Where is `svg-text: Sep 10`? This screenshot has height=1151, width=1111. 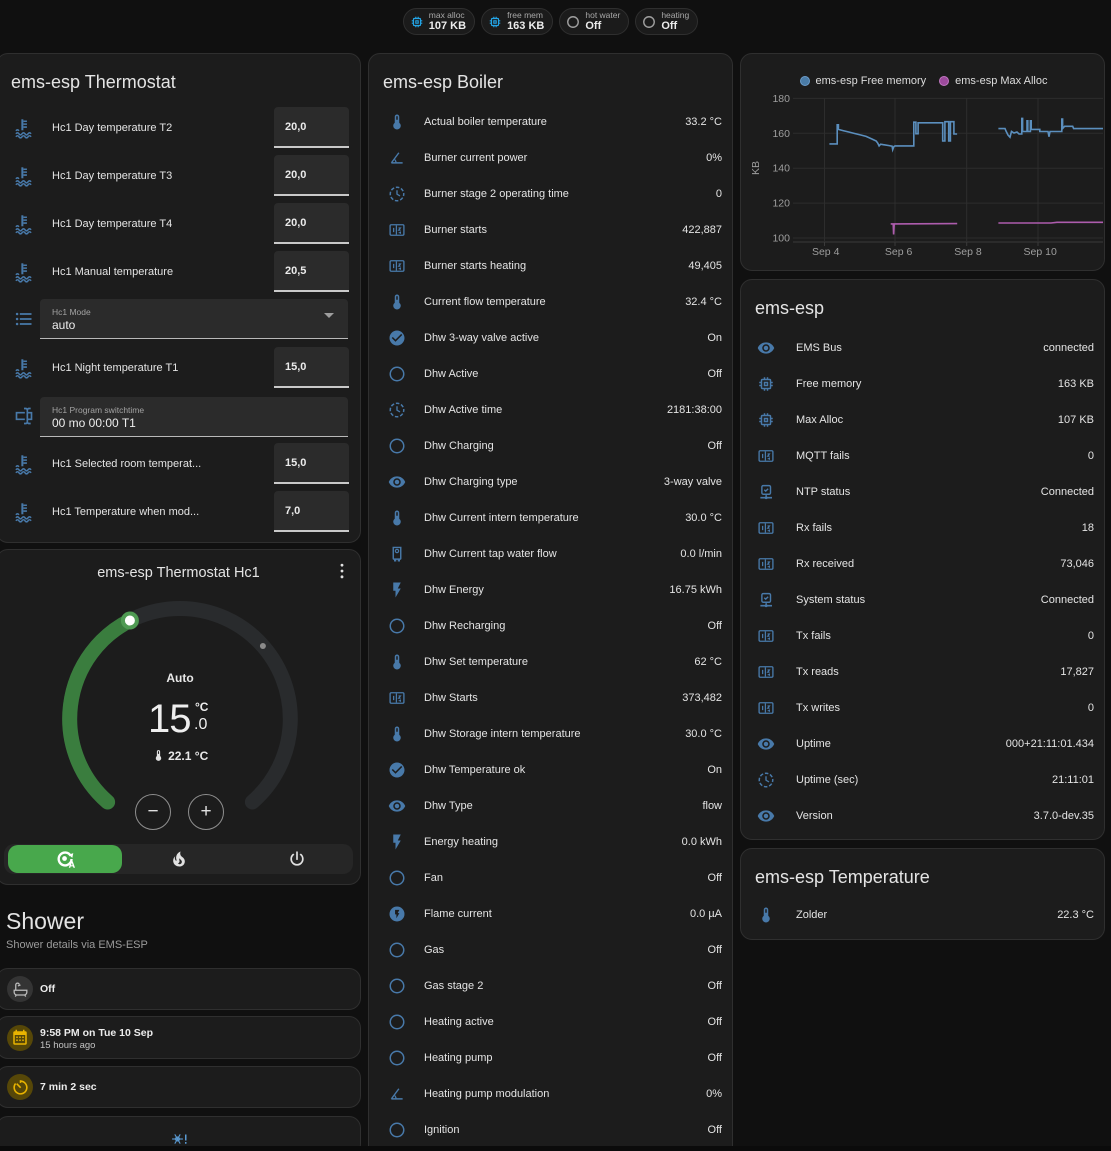
svg-text: Sep 10 is located at coordinates (1040, 252).